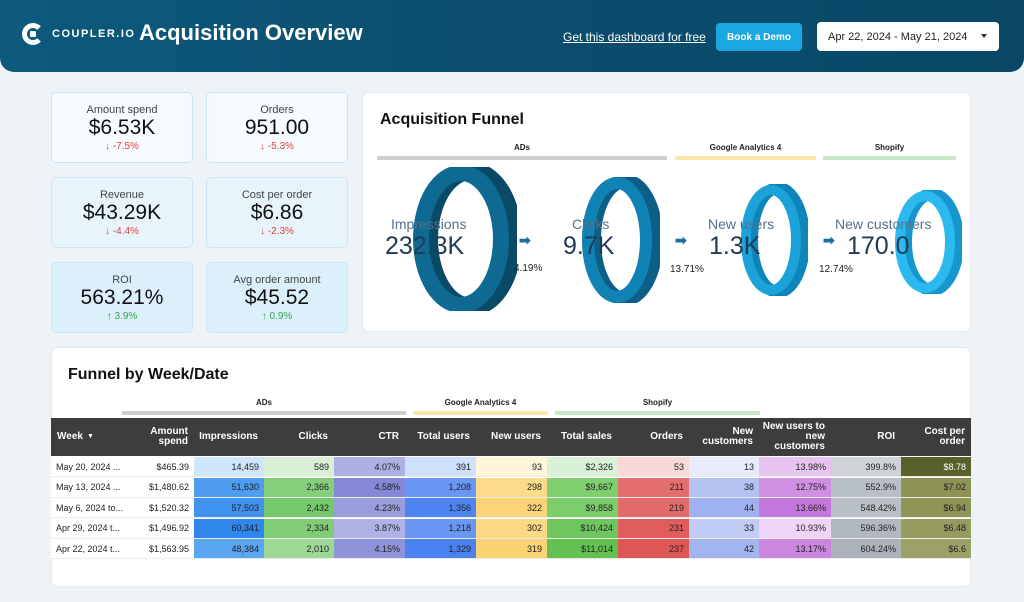  Describe the element at coordinates (741, 224) in the screenshot. I see `funnel-stage-label: New users` at that location.